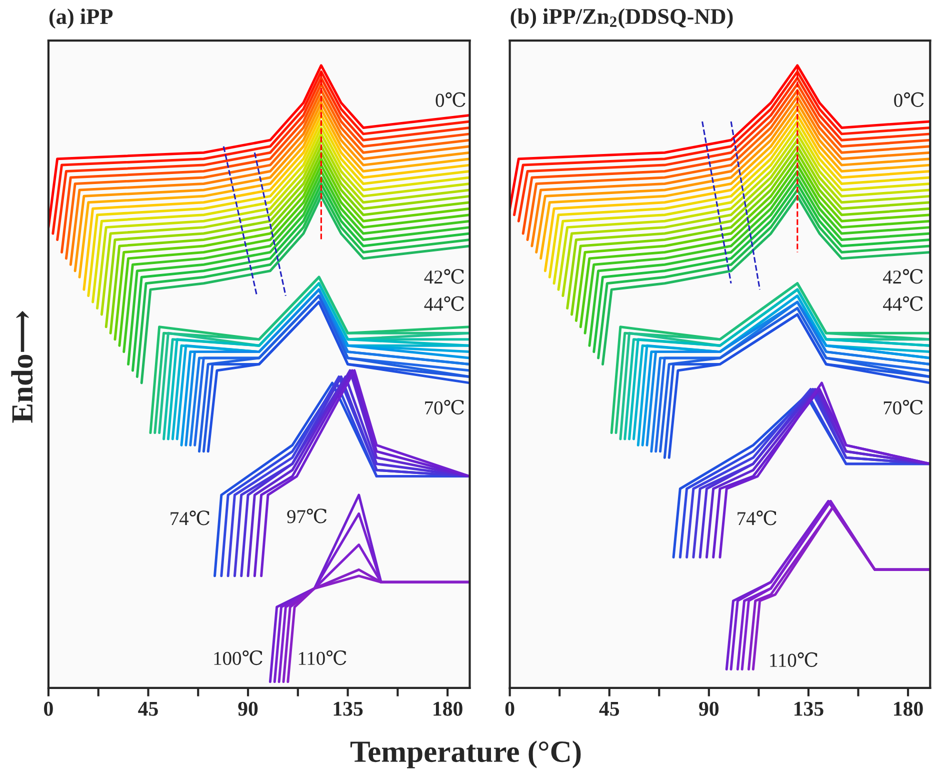 The height and width of the screenshot is (780, 932). I want to click on annotation: 100℃, so click(238, 658).